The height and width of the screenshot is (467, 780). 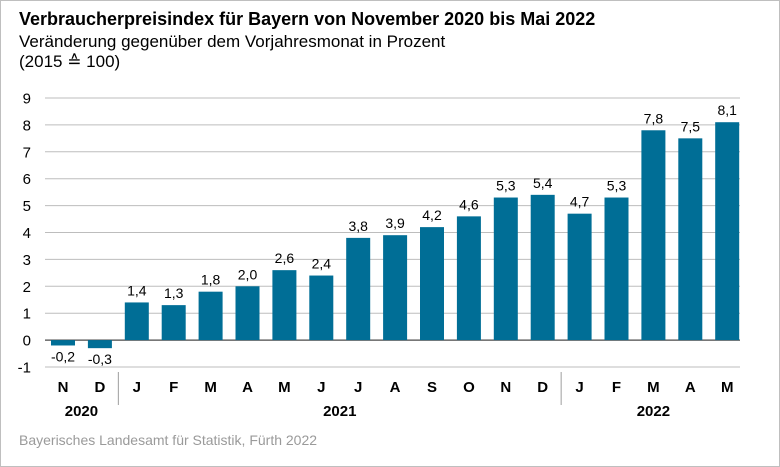 I want to click on year-label: 2021, so click(x=339, y=411).